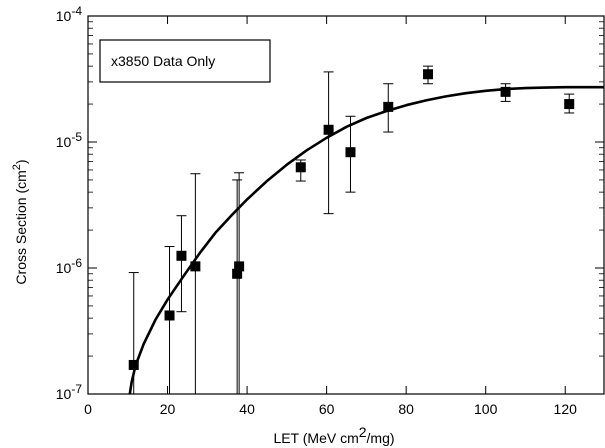 The image size is (605, 448). I want to click on legend: x3850 Data Only, so click(185, 61).